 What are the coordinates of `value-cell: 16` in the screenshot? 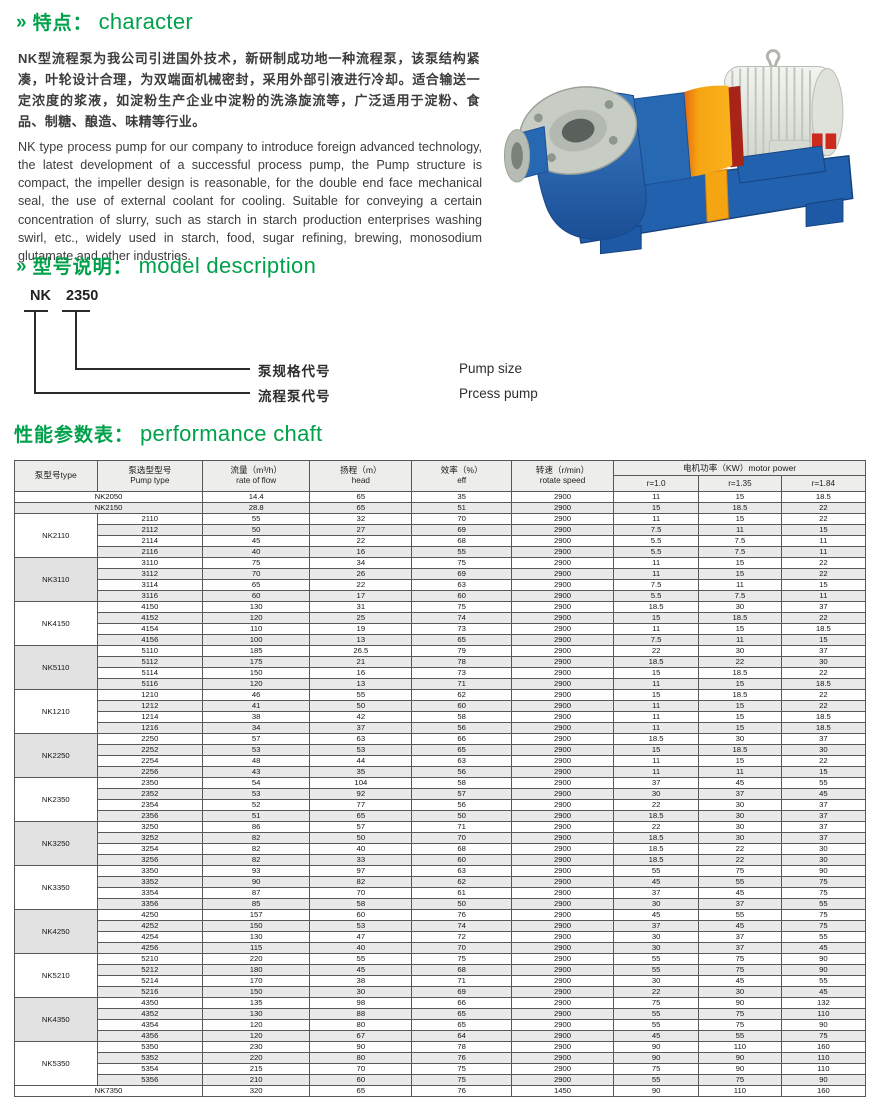 It's located at (361, 673).